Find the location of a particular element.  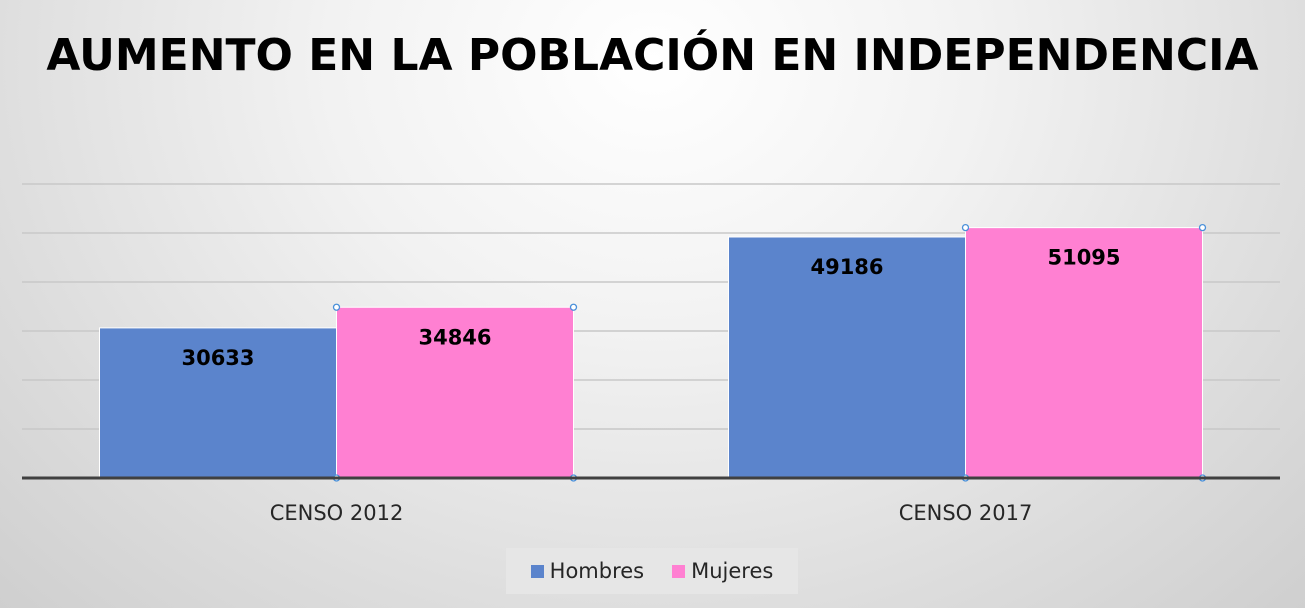

data-label: 49186 is located at coordinates (846, 267).